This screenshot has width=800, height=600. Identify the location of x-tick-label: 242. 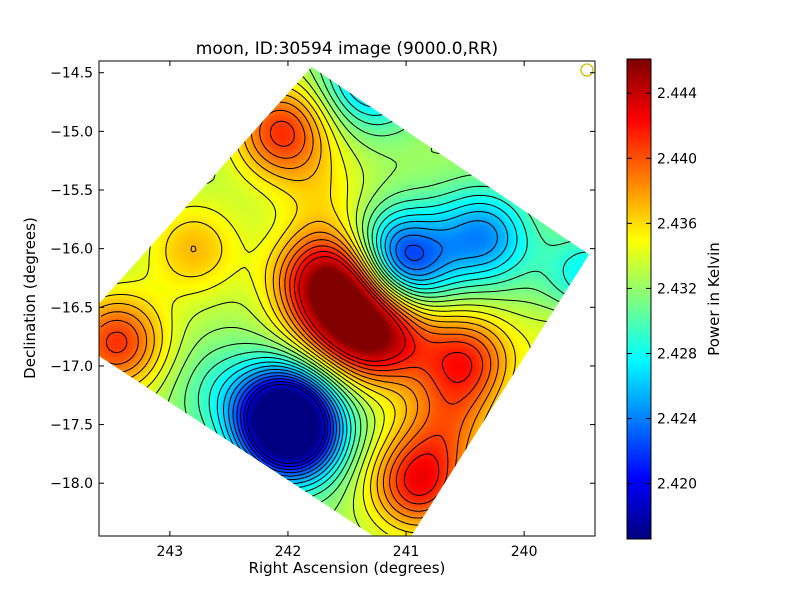
(288, 552).